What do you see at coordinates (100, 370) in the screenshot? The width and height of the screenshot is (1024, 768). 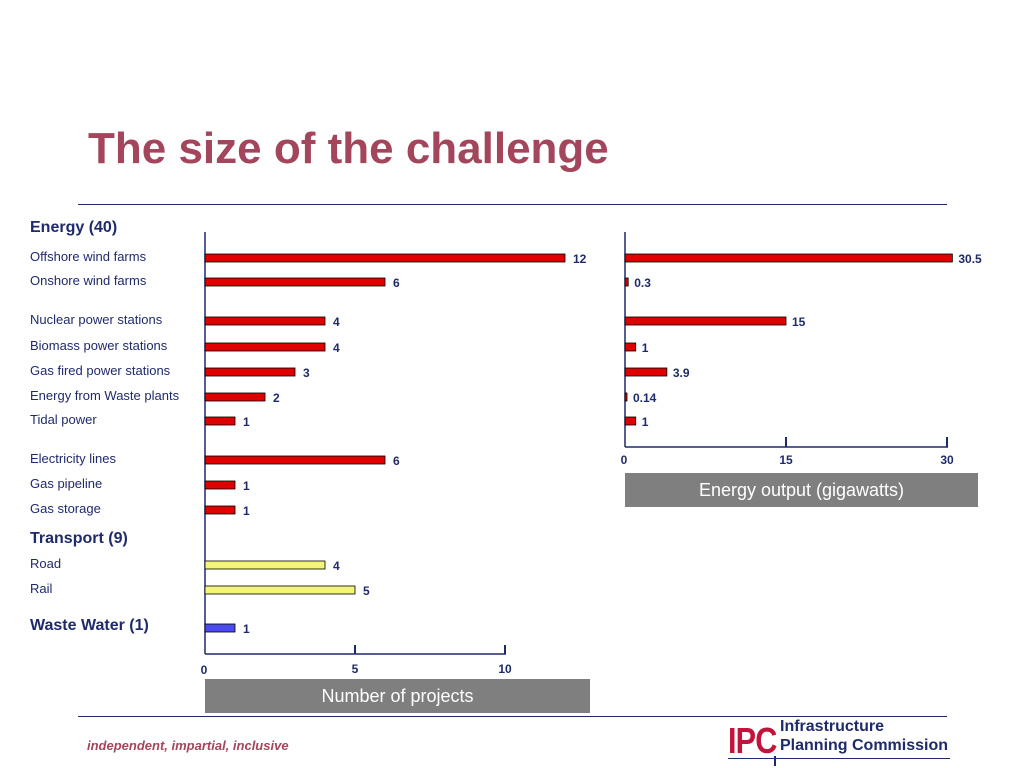 I see `category-label: Gas fired power stations` at bounding box center [100, 370].